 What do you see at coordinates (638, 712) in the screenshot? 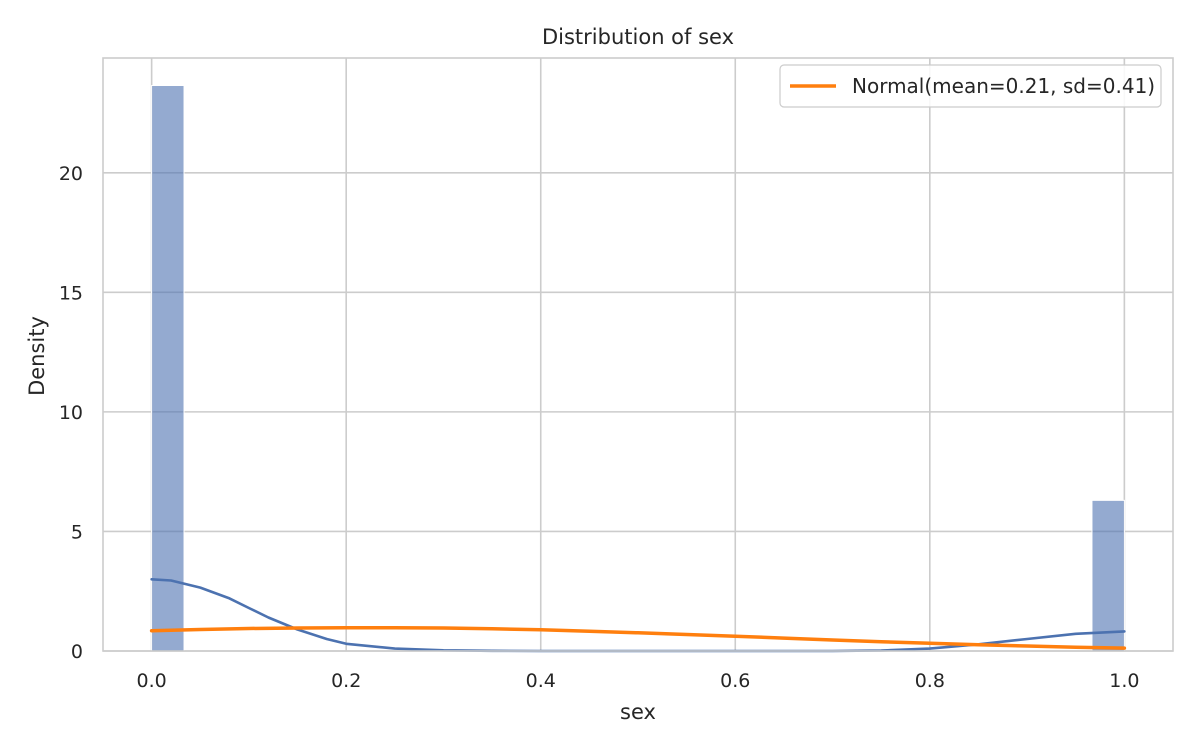
I see `x-axis-title: sex` at bounding box center [638, 712].